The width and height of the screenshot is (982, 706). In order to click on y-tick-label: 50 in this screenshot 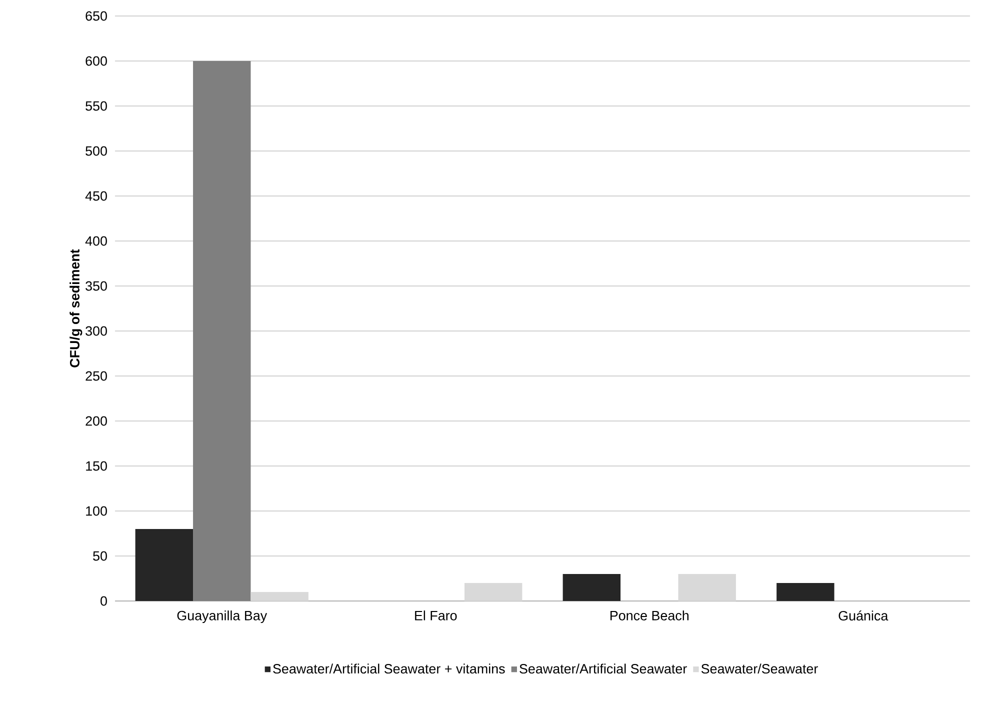, I will do `click(100, 556)`.